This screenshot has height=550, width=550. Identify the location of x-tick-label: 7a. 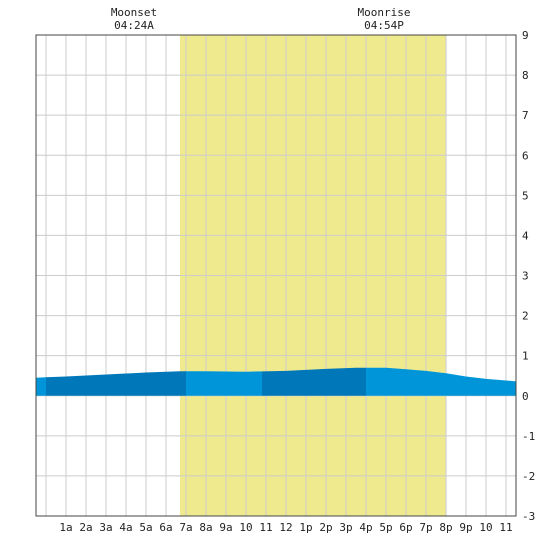
(185, 527).